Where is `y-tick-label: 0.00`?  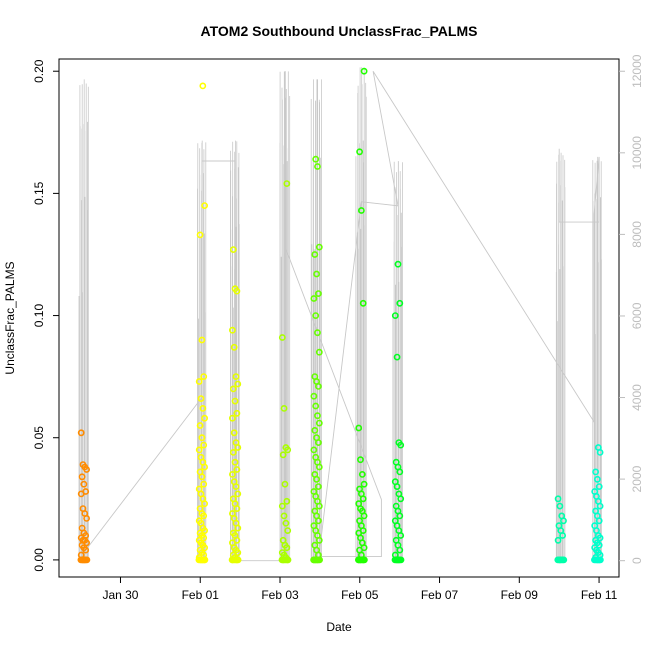
y-tick-label: 0.00 is located at coordinates (39, 560).